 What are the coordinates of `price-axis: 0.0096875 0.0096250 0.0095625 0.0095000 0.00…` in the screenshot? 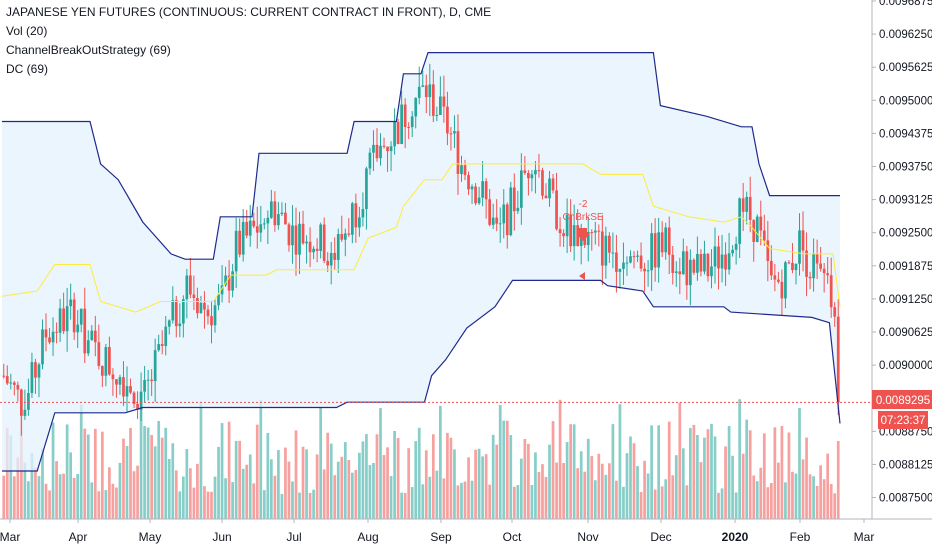 It's located at (902, 252).